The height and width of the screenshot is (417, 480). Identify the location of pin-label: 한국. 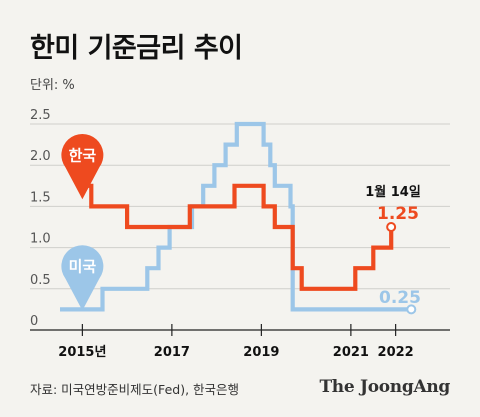
(83, 155).